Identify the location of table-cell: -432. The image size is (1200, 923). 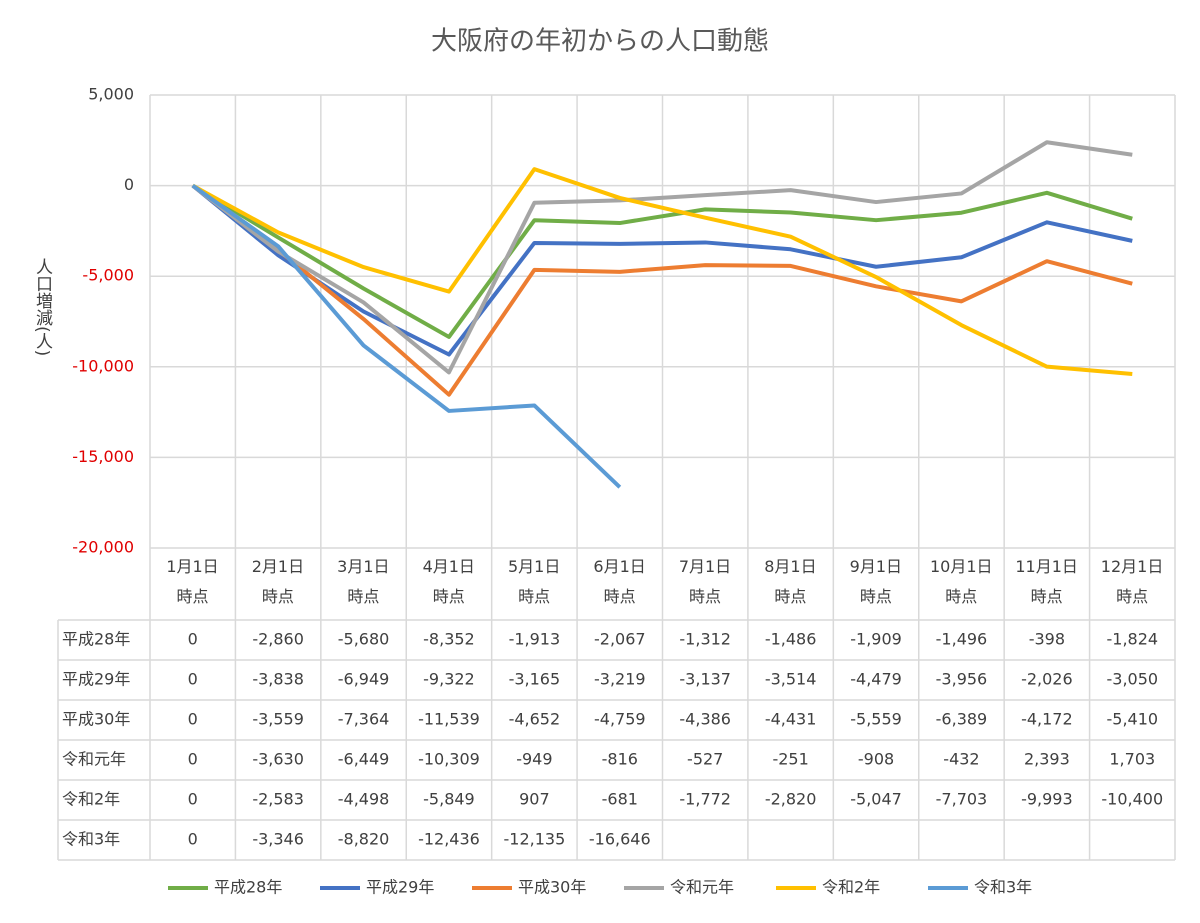
(961, 759).